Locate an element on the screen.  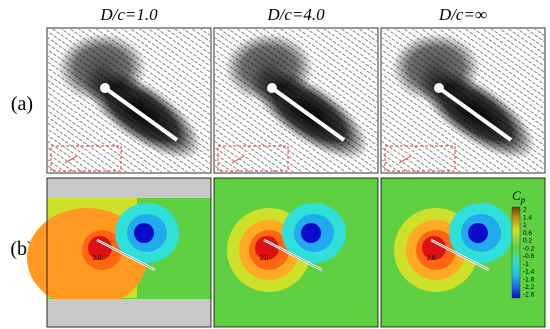
colorbar-tick-label: -0.2 is located at coordinates (529, 248).